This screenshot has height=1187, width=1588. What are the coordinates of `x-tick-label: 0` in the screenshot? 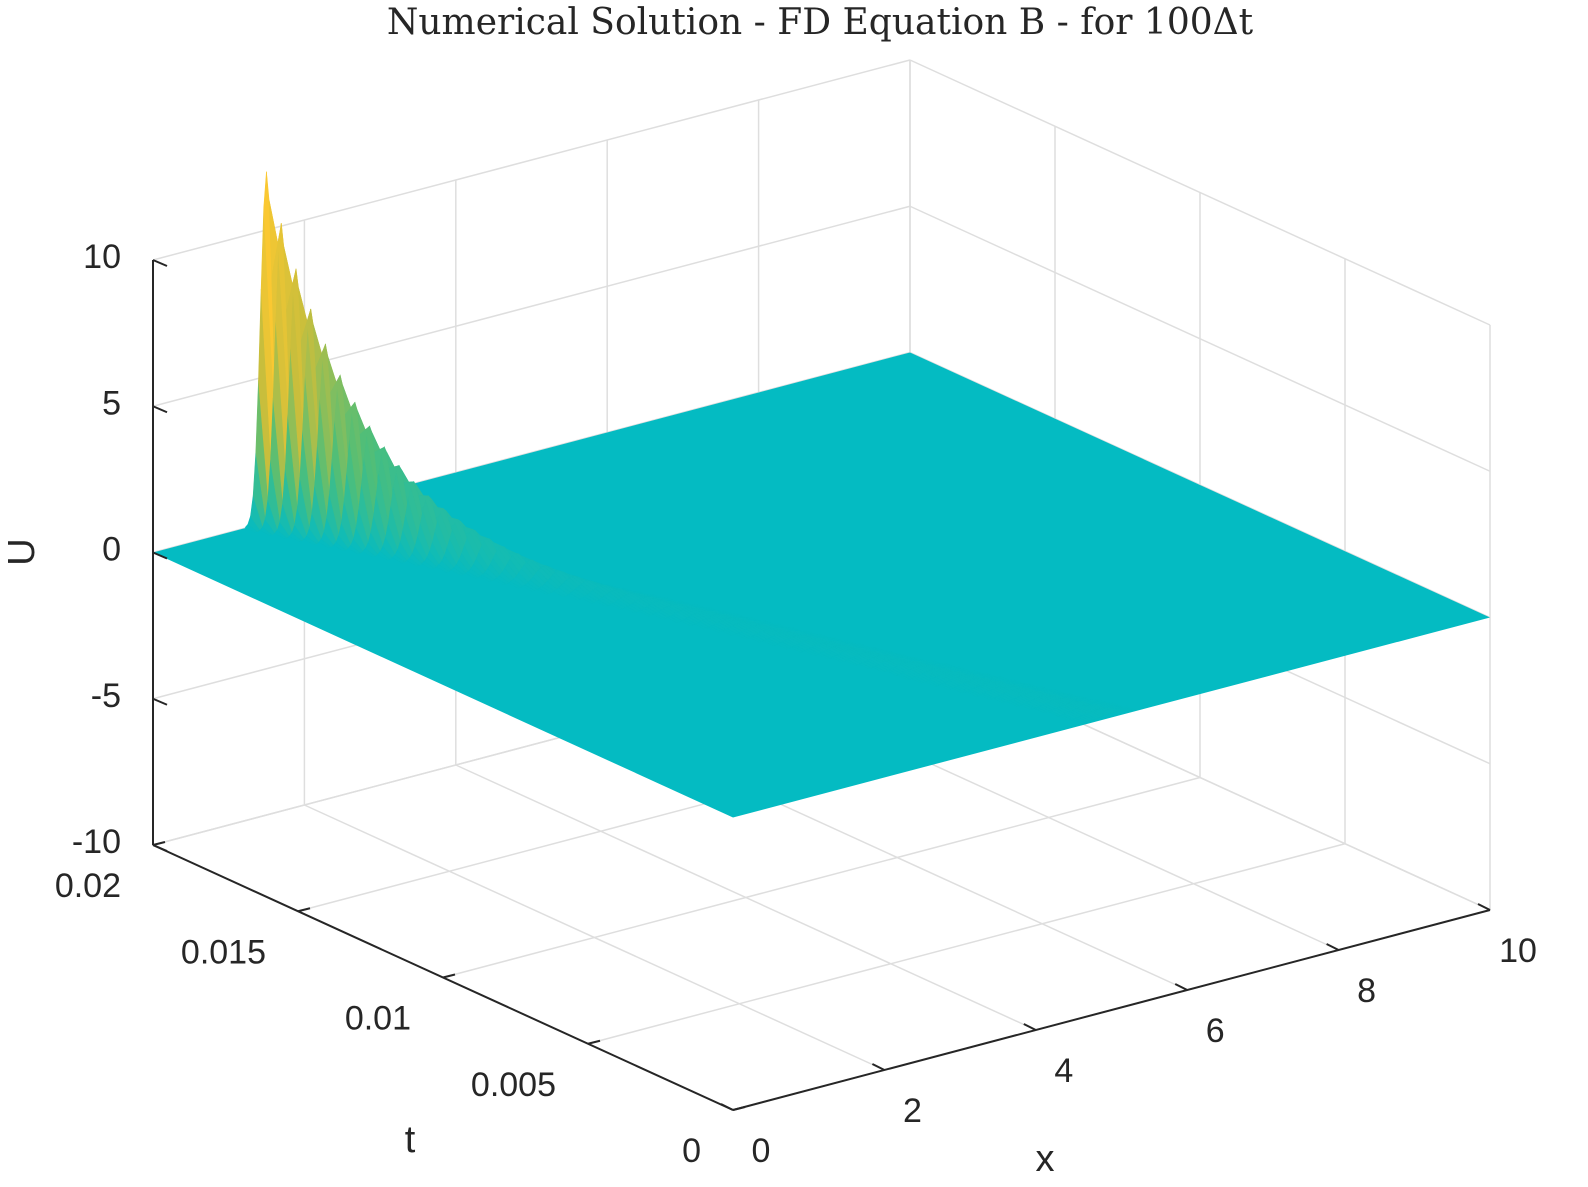 It's located at (761, 1151).